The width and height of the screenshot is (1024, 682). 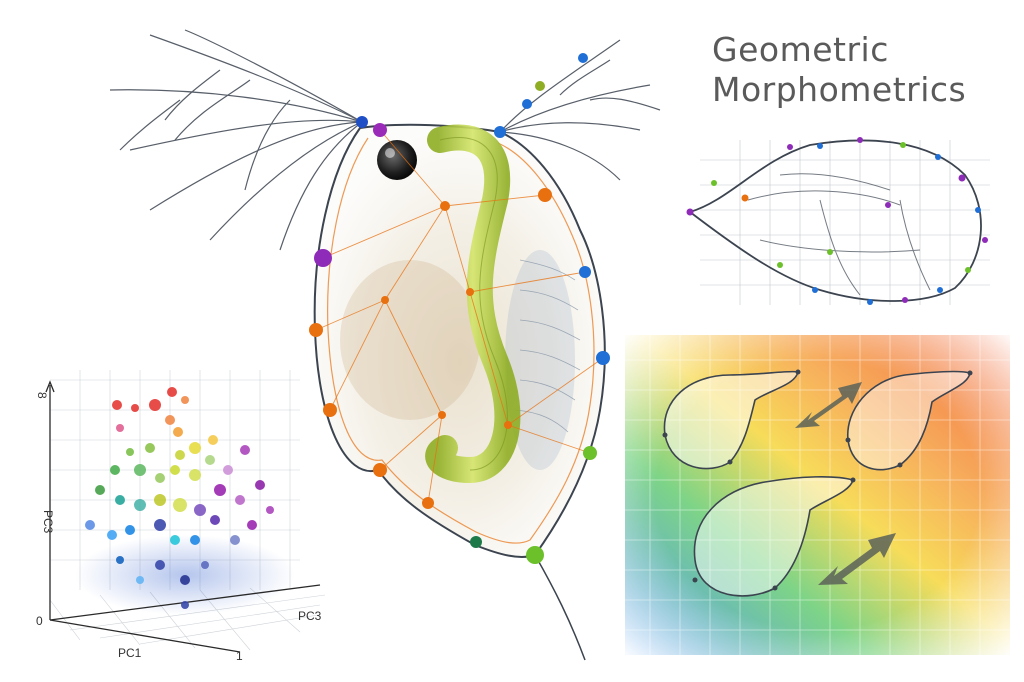 What do you see at coordinates (39, 621) in the screenshot?
I see `origin-tick: 0` at bounding box center [39, 621].